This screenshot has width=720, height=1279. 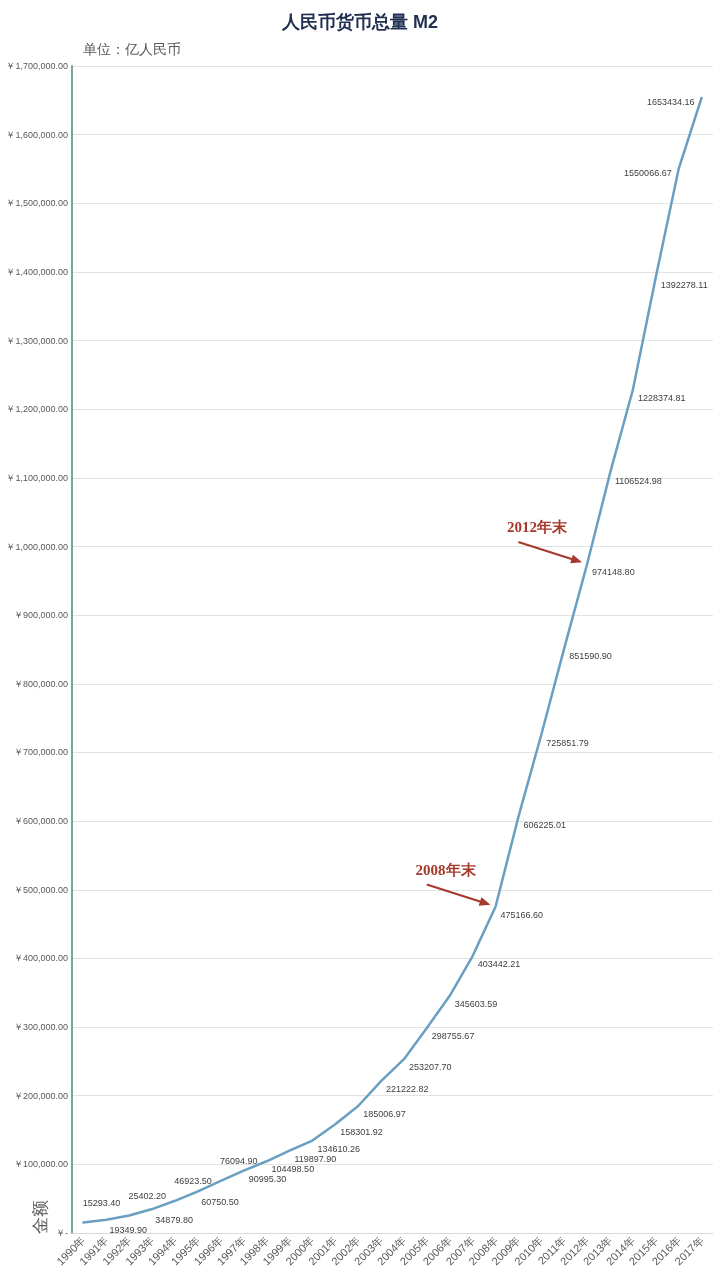 I want to click on y-tick-label: ￥1,200,000.00, so click(x=37, y=409).